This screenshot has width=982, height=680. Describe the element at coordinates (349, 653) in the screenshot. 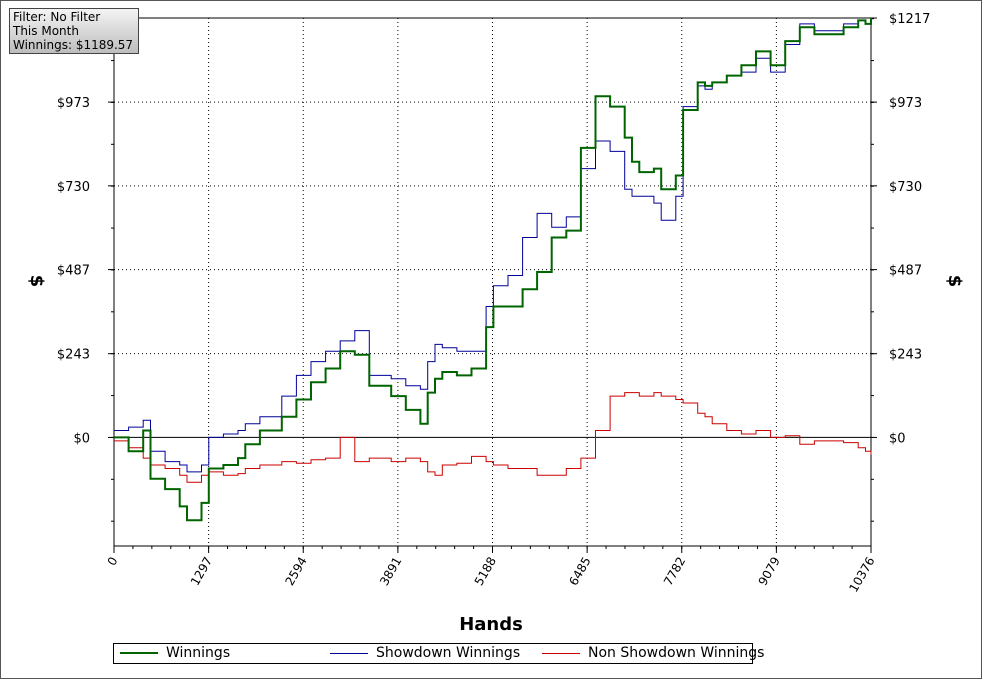

I see `legend-swatch-showdown` at that location.